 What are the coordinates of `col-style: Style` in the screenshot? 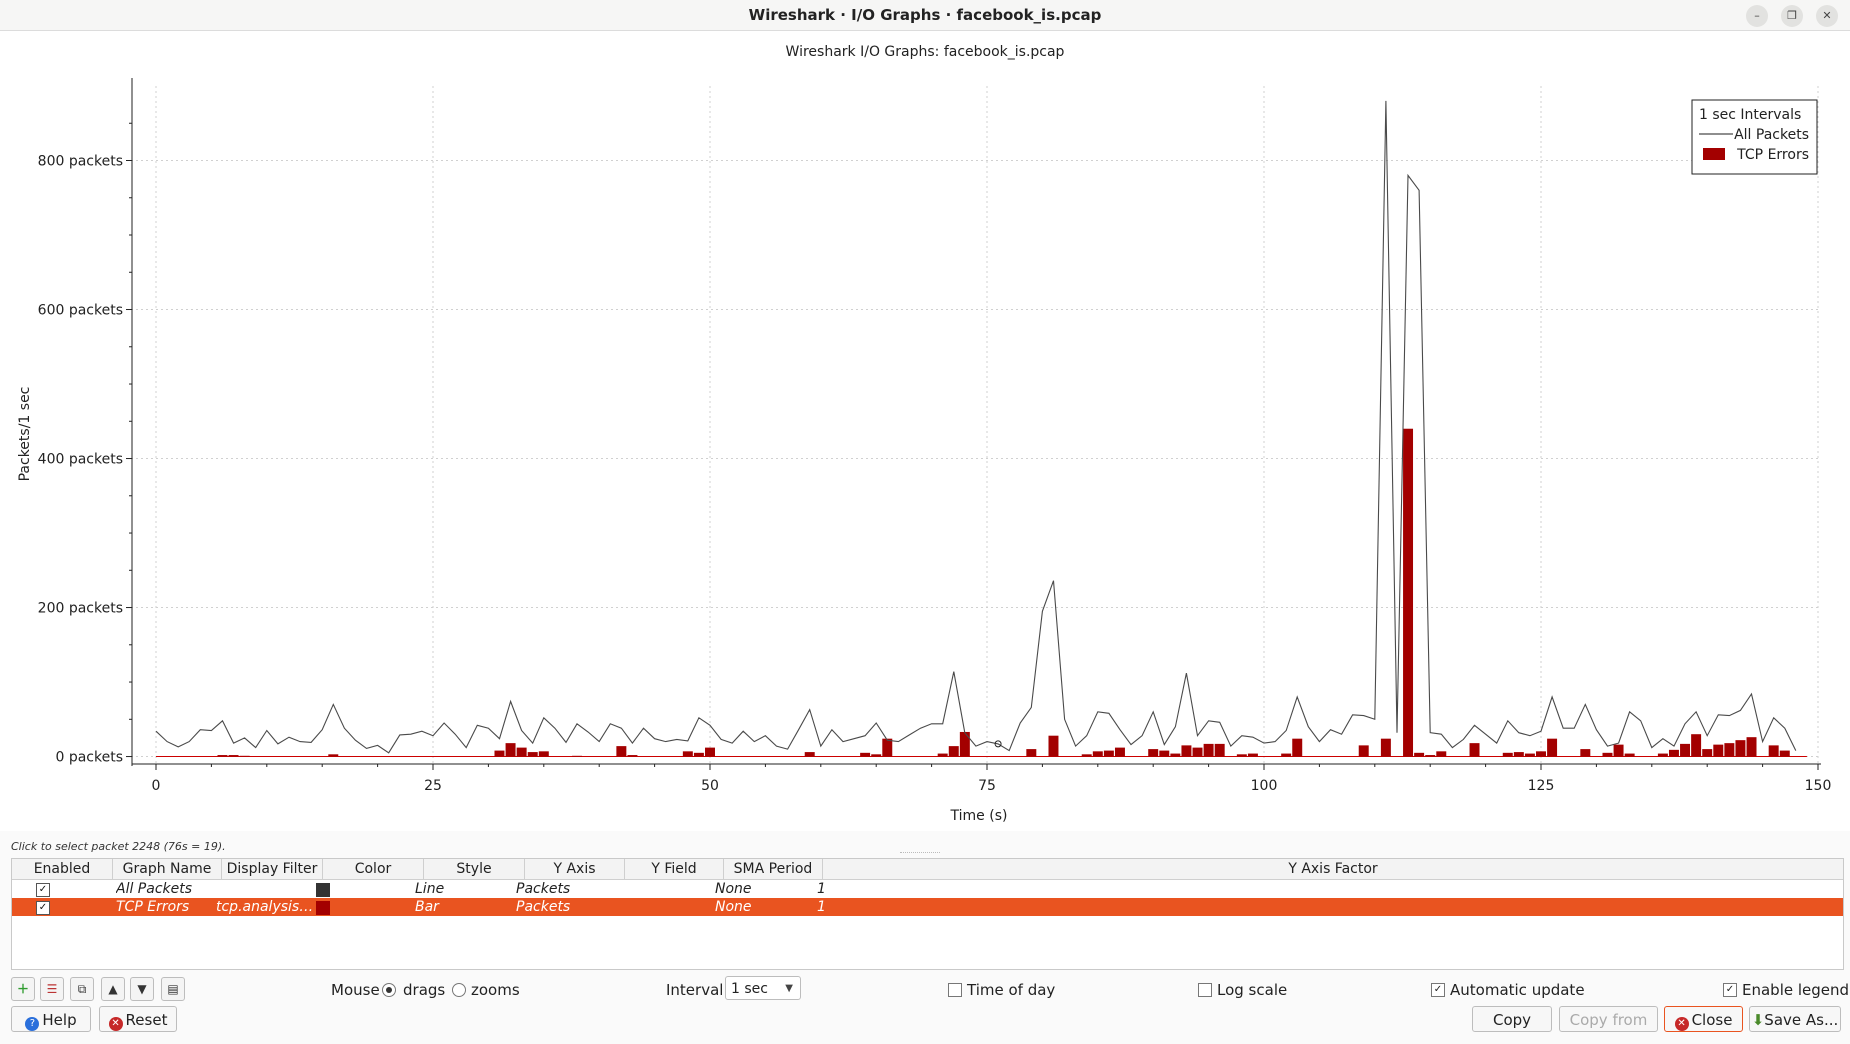 It's located at (474, 869).